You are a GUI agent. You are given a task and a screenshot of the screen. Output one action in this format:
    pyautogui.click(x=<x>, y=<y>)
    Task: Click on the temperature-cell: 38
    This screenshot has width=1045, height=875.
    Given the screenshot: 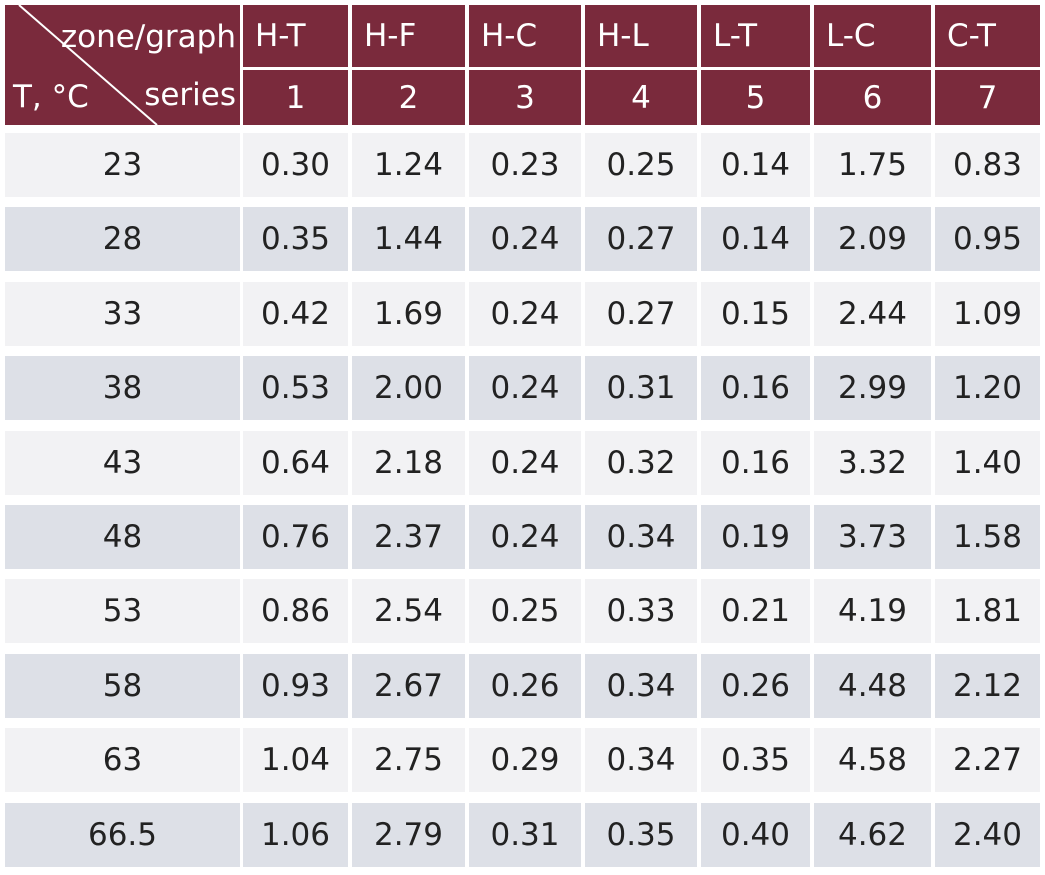 What is the action you would take?
    pyautogui.click(x=122, y=388)
    